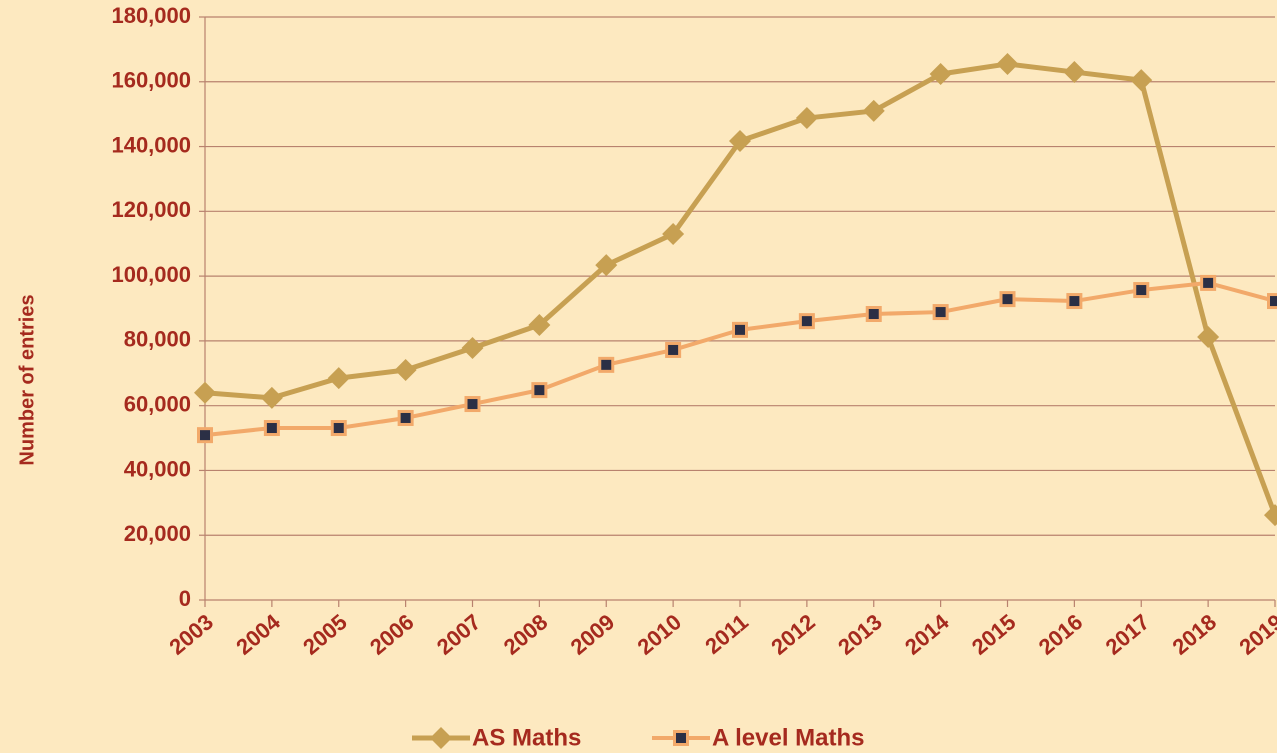 Image resolution: width=1277 pixels, height=753 pixels. What do you see at coordinates (793, 634) in the screenshot?
I see `x-tick-label: 2012` at bounding box center [793, 634].